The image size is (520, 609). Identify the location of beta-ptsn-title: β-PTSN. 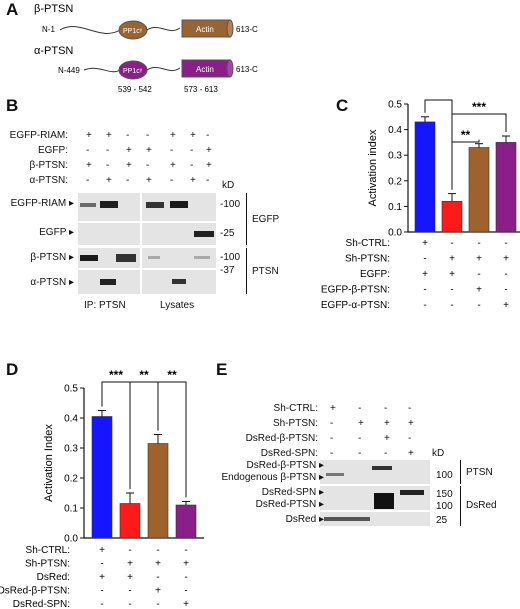
(53, 9).